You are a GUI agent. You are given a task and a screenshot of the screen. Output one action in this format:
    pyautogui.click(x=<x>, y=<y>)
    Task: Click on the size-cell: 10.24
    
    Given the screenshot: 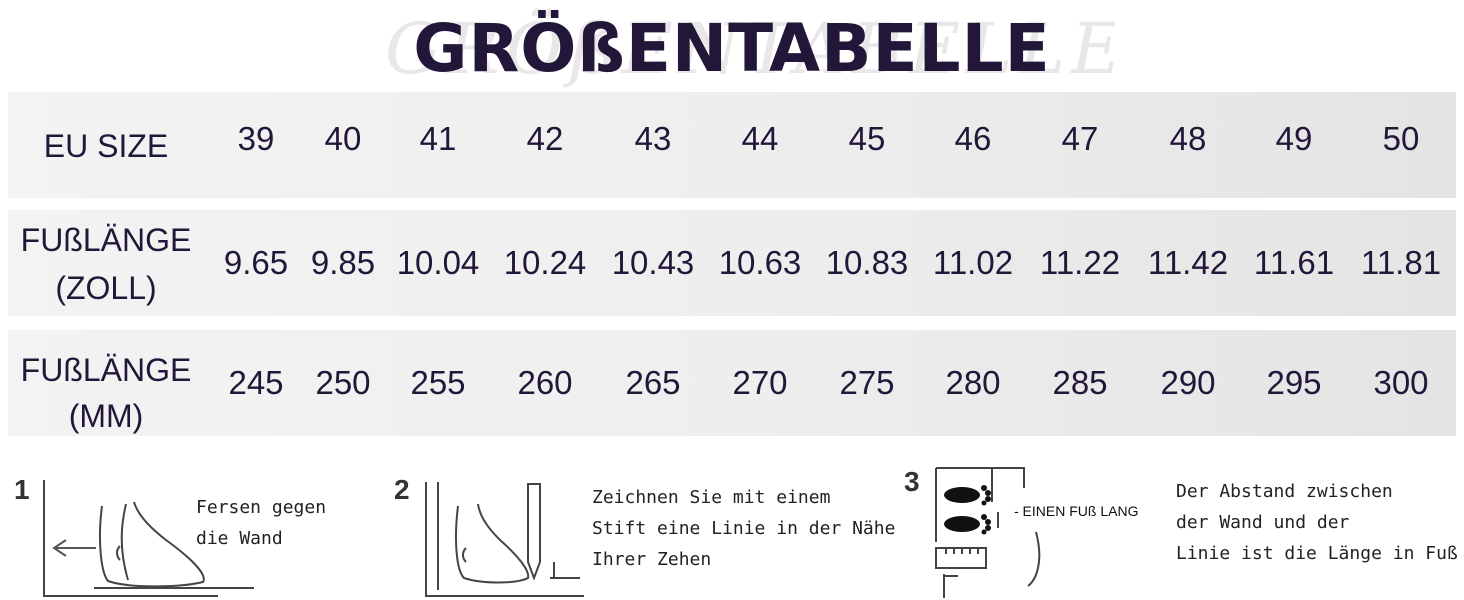 What is the action you would take?
    pyautogui.click(x=545, y=262)
    